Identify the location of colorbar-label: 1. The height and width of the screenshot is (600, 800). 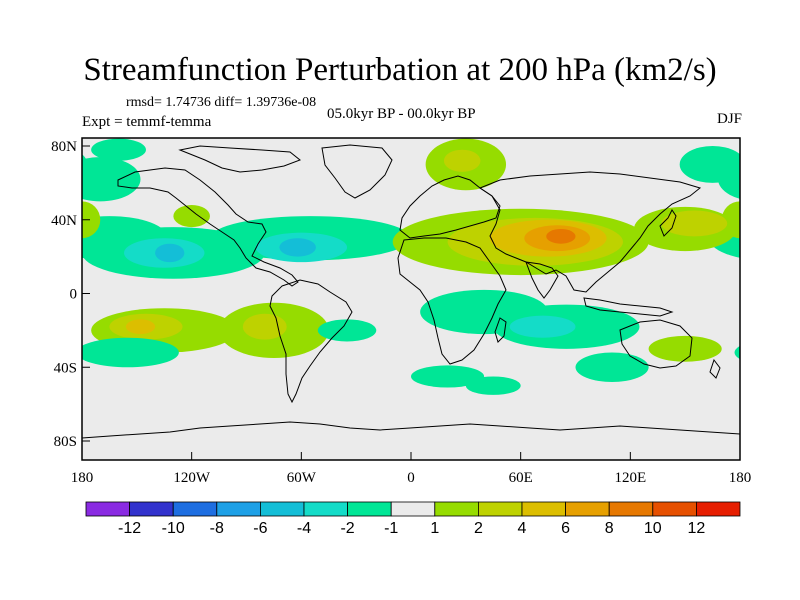
(434, 528).